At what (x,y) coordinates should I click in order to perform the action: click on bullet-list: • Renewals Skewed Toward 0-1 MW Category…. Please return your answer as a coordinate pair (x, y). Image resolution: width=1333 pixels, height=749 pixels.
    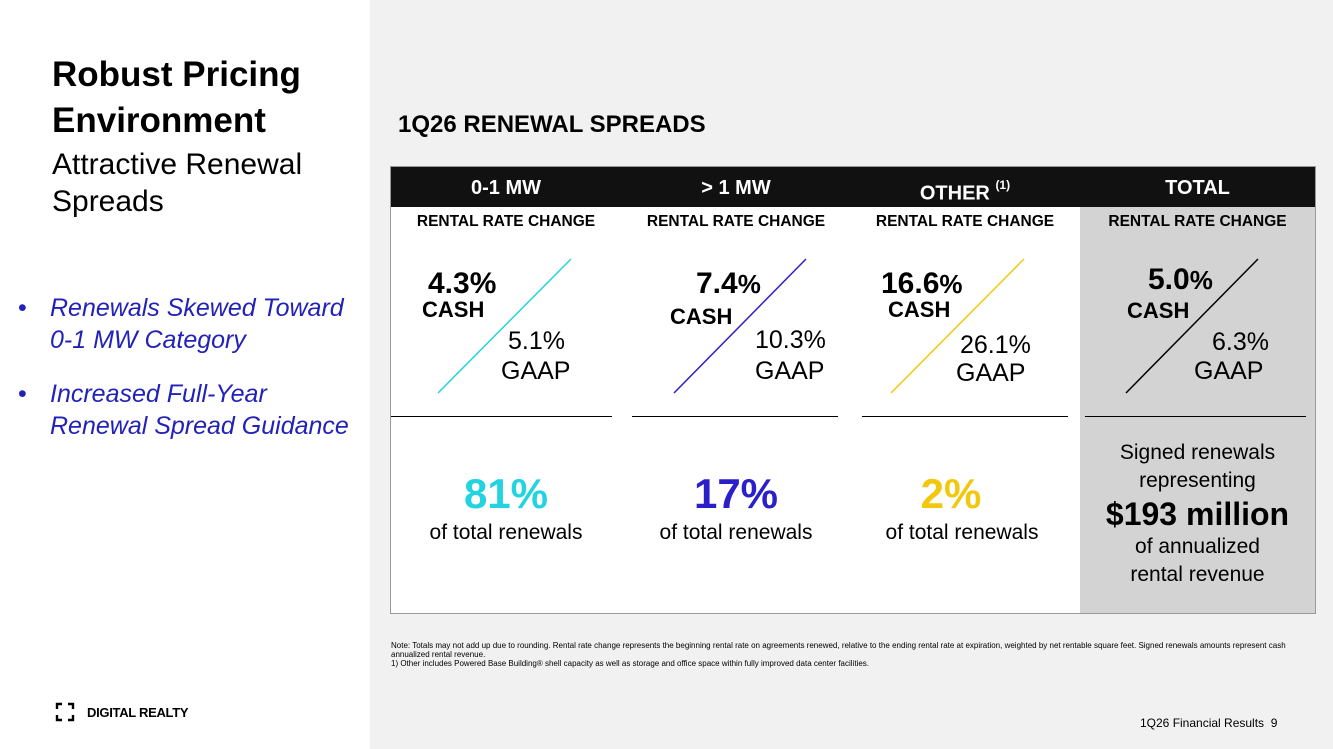
    Looking at the image, I should click on (194, 378).